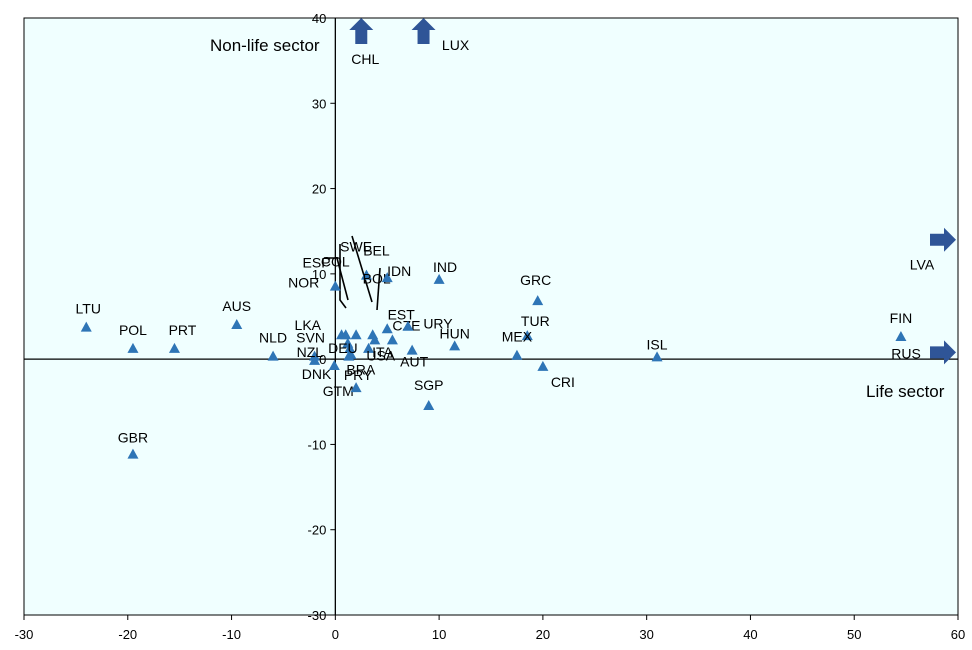 The width and height of the screenshot is (972, 650). I want to click on x-tick-label: -30, so click(24, 634).